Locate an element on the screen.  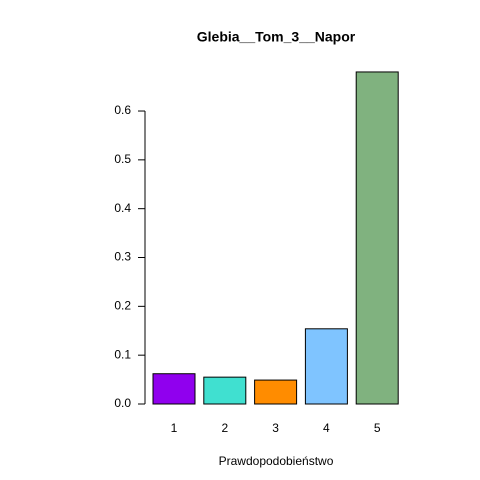
y-tick-label: 0.4 is located at coordinates (122, 208).